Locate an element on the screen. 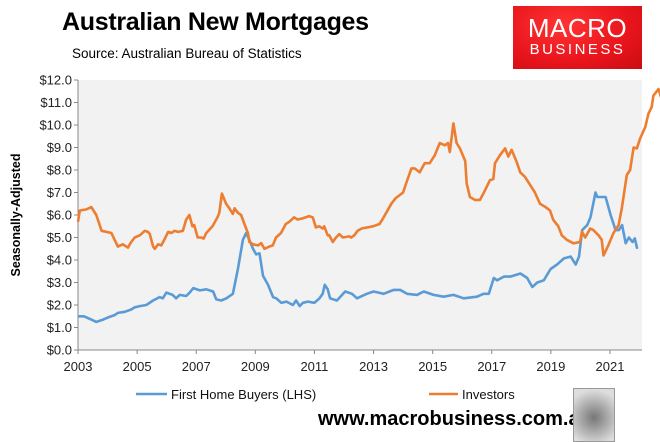 This screenshot has height=442, width=660. footer-url: www.macrobusiness.com.au is located at coordinates (455, 419).